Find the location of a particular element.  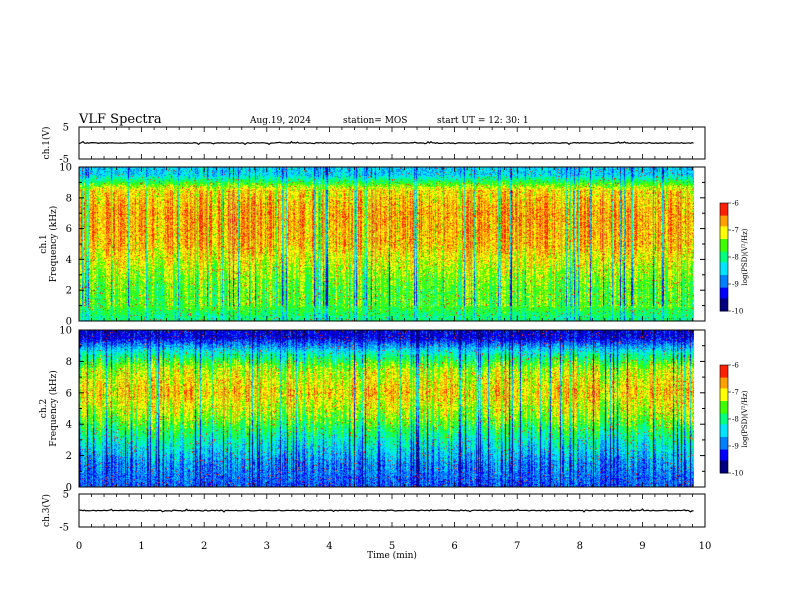

figure-title: VLF Spectra is located at coordinates (120, 119).